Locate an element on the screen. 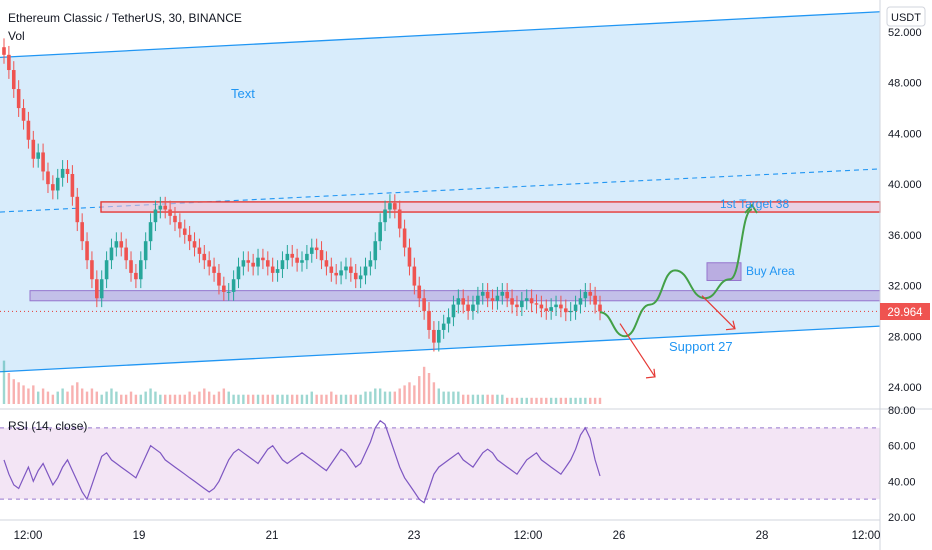 This screenshot has width=932, height=550. support-zone is located at coordinates (455, 296).